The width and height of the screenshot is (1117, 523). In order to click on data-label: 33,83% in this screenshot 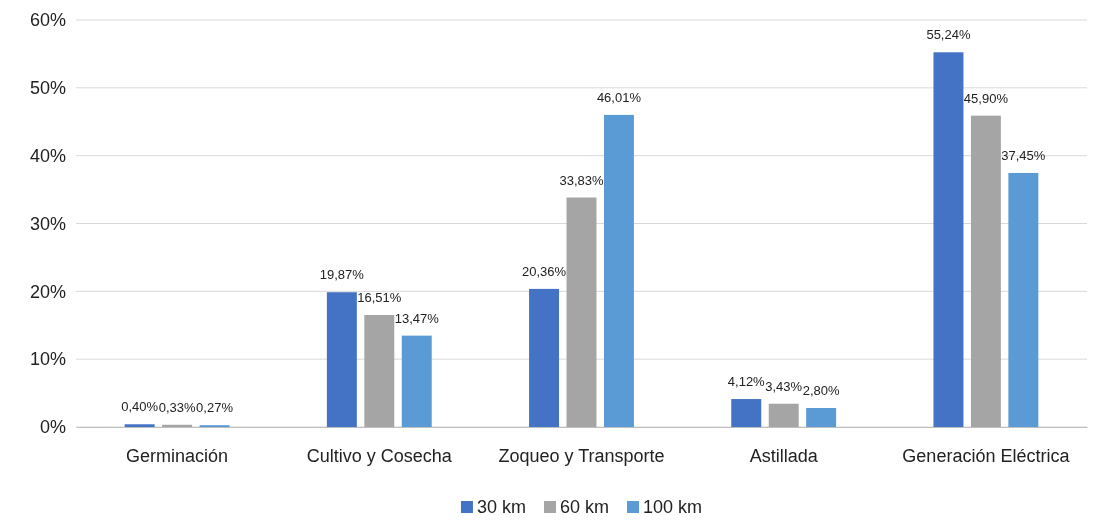, I will do `click(581, 180)`.